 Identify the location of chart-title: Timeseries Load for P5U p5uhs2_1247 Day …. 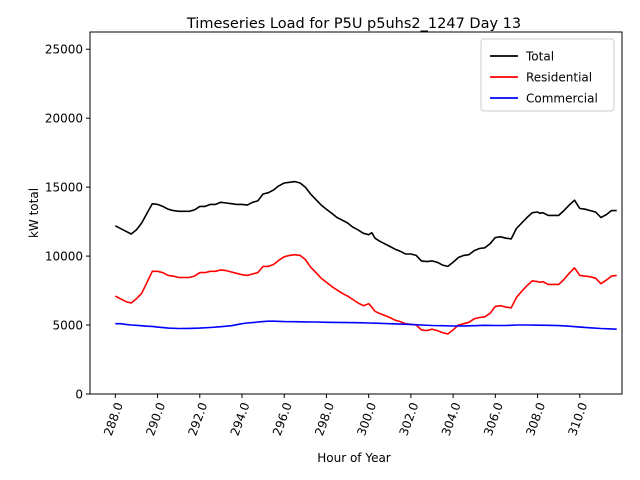
(353, 24).